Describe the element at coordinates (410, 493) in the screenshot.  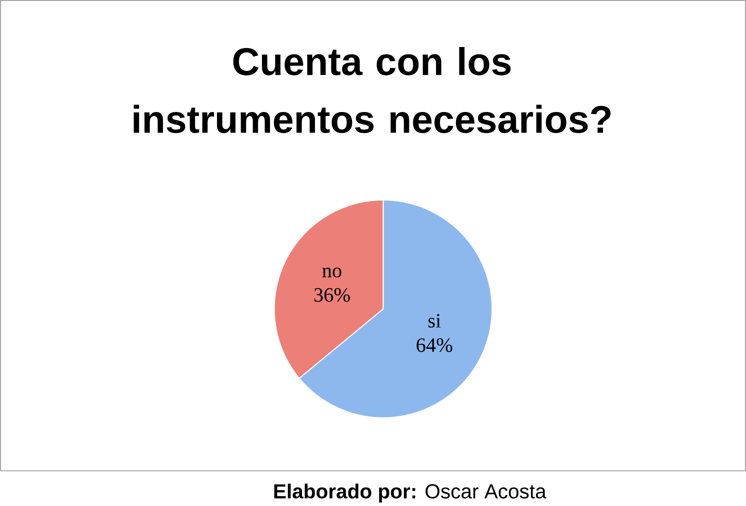
I see `text: Elaborado por: Oscar Acosta` at that location.